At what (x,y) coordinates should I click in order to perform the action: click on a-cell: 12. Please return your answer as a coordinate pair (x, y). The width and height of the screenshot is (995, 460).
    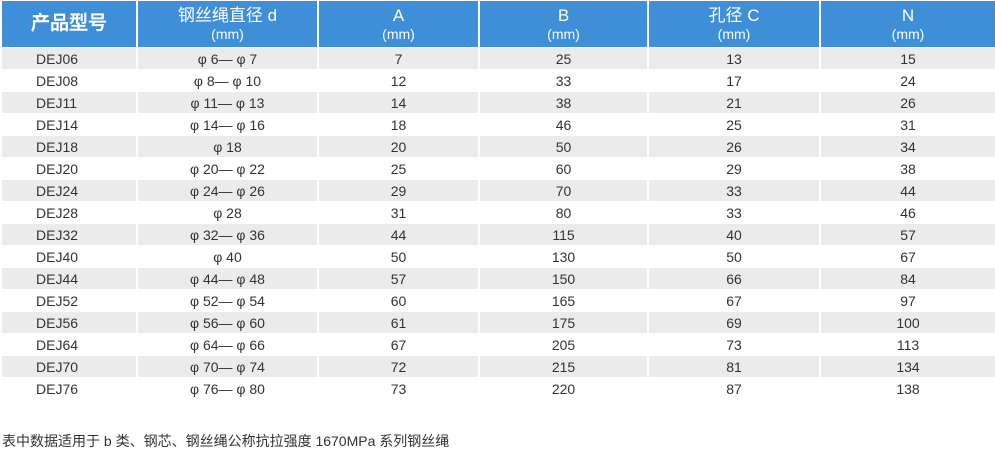
    Looking at the image, I should click on (398, 80).